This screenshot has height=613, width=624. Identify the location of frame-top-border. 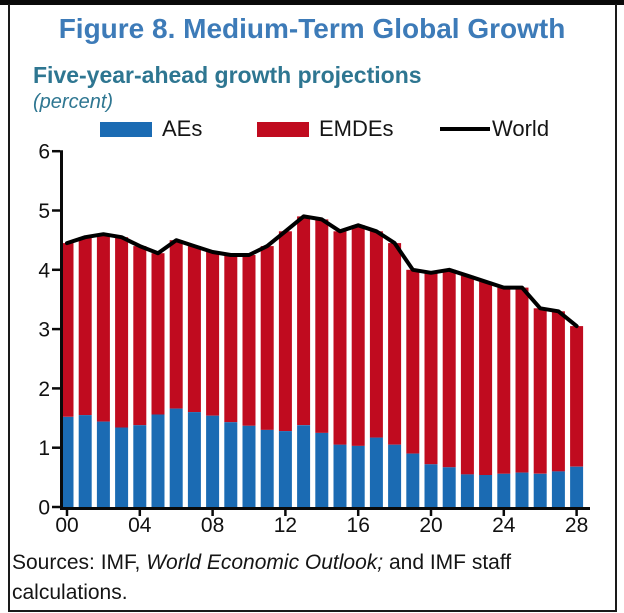
(312, 2).